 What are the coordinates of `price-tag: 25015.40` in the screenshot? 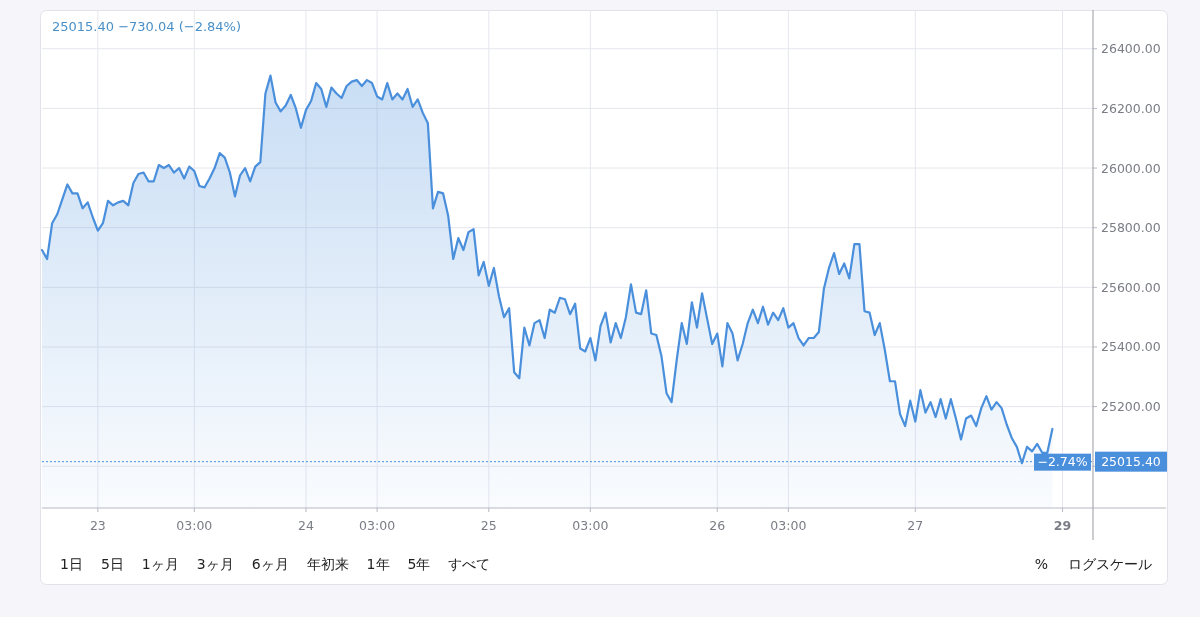 It's located at (1131, 461).